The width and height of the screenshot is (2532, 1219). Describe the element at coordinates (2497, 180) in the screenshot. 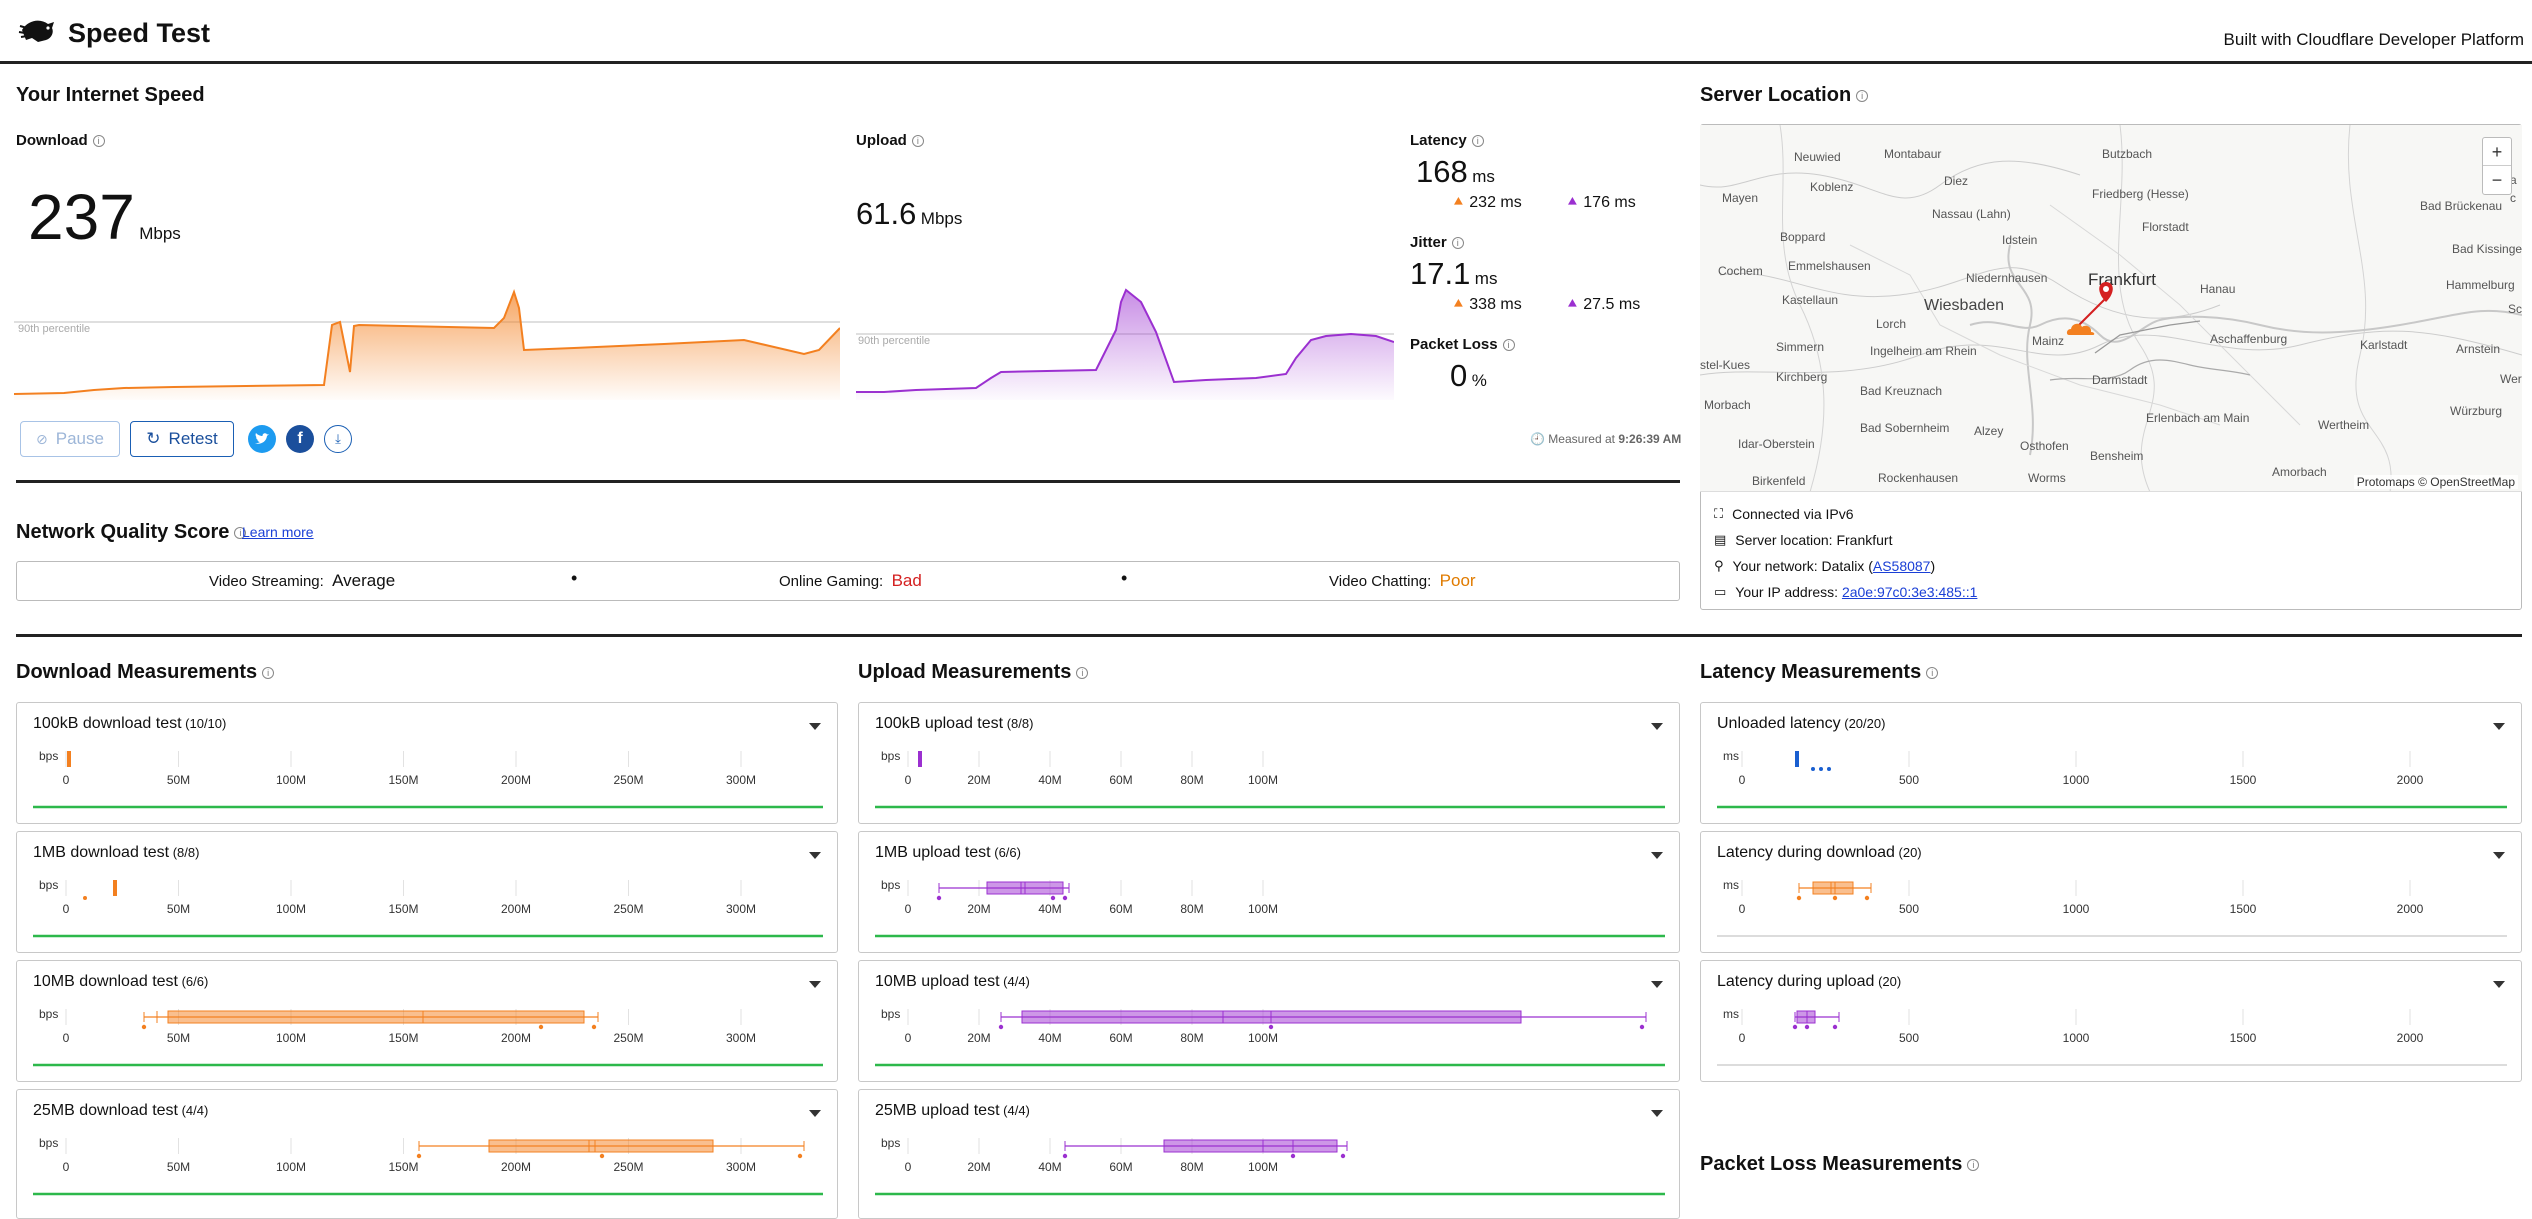

I see `zoom-out-button: −` at that location.